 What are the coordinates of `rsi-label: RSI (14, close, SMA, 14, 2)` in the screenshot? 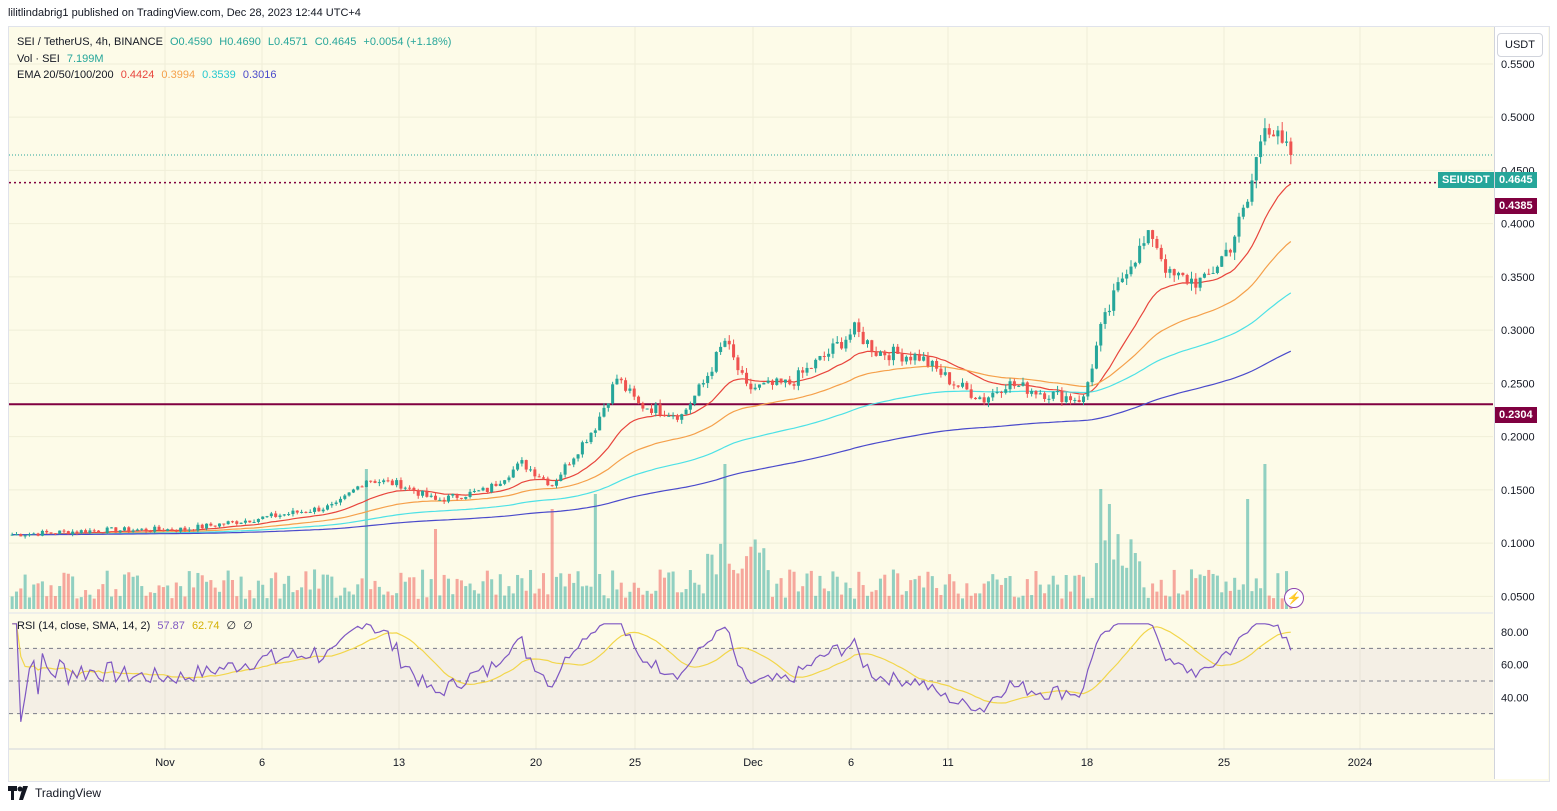 It's located at (84, 626).